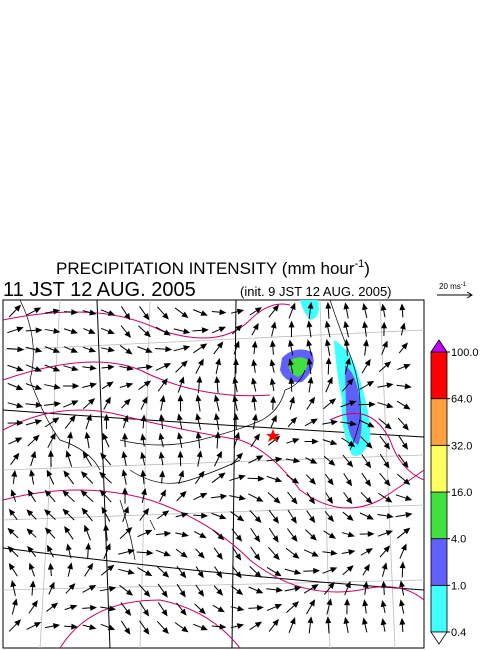 The width and height of the screenshot is (500, 650). Describe the element at coordinates (439, 638) in the screenshot. I see `colorbar-under` at that location.